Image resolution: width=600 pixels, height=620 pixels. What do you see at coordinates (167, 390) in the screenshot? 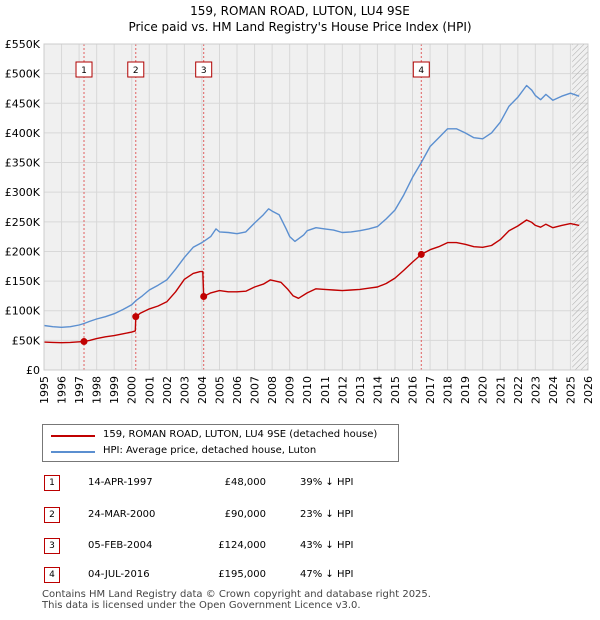
I see `x-tick-label: 2002` at bounding box center [167, 390].